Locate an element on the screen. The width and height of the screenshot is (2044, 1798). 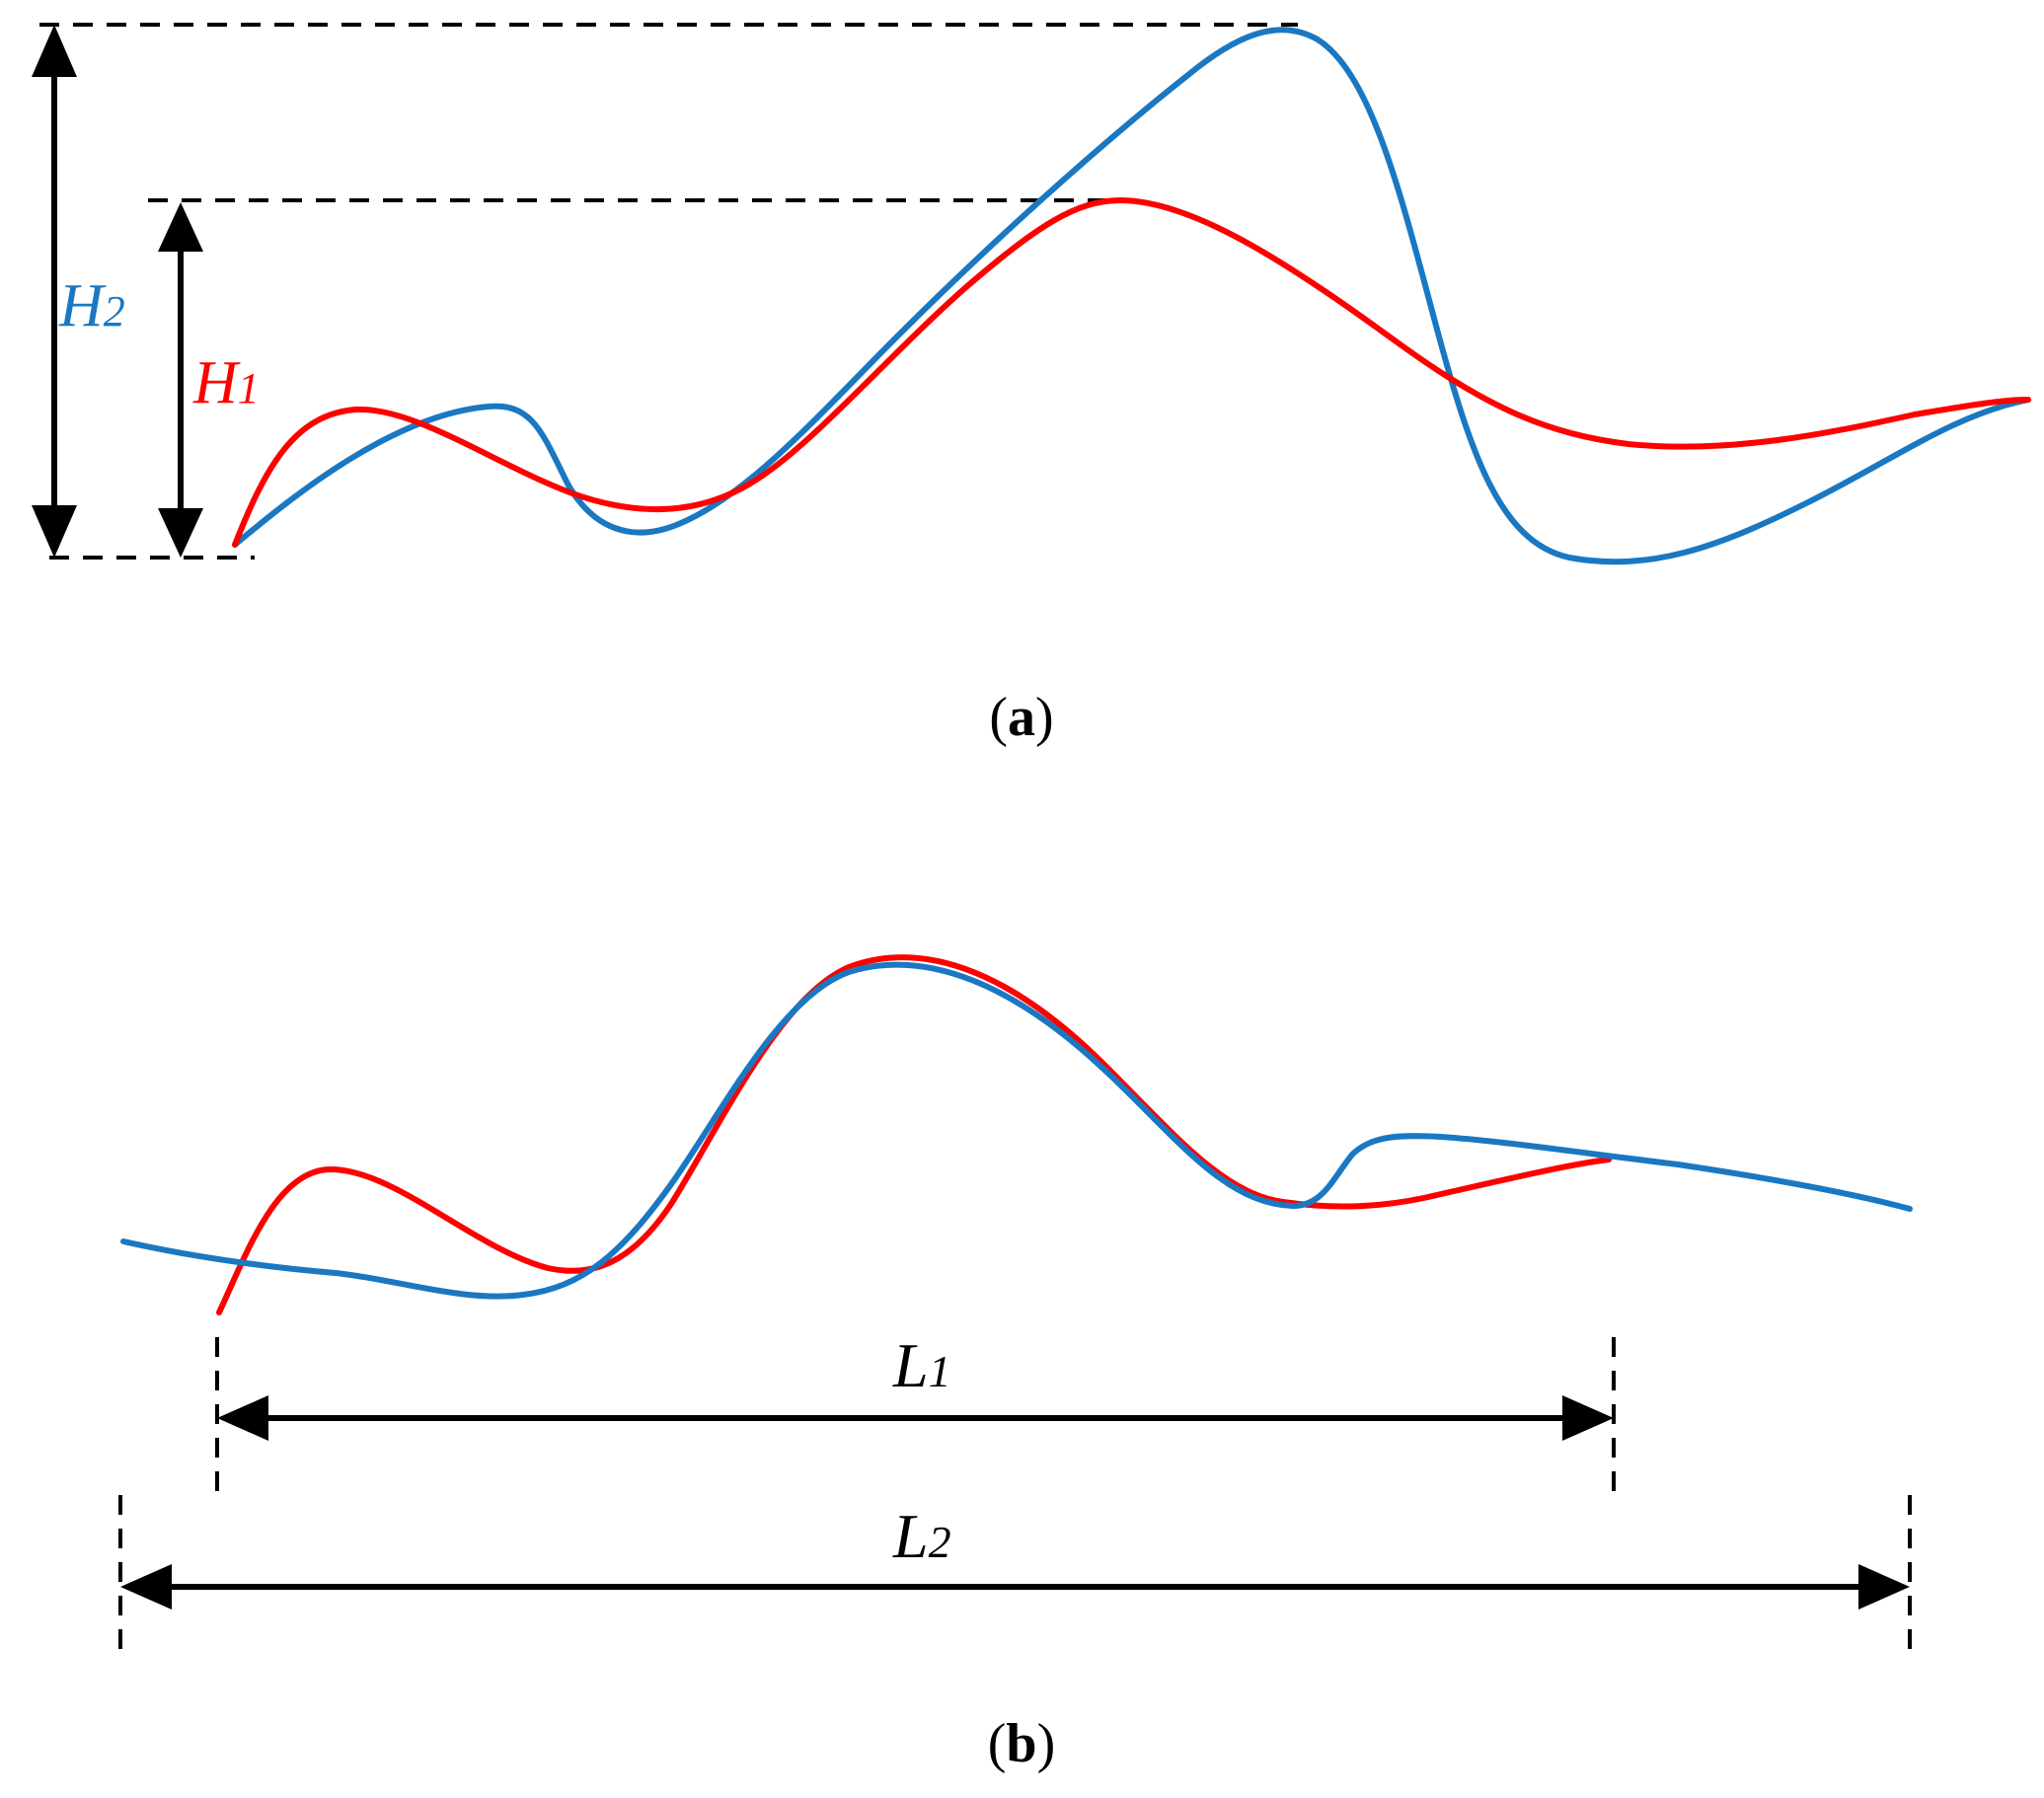
h1-dimension-arrow is located at coordinates (180, 380).